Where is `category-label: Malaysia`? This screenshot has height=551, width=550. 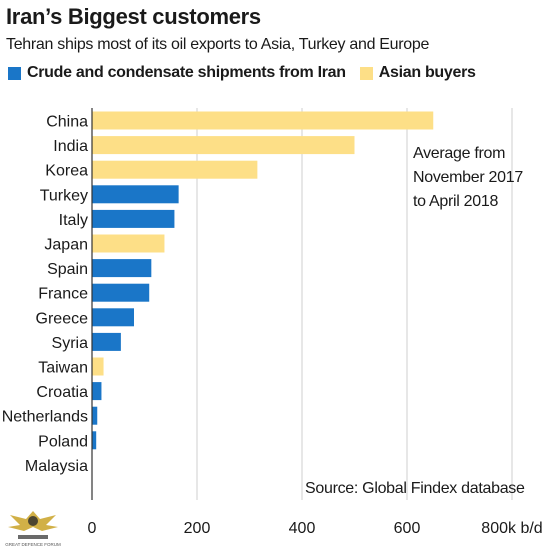 category-label: Malaysia is located at coordinates (56, 466).